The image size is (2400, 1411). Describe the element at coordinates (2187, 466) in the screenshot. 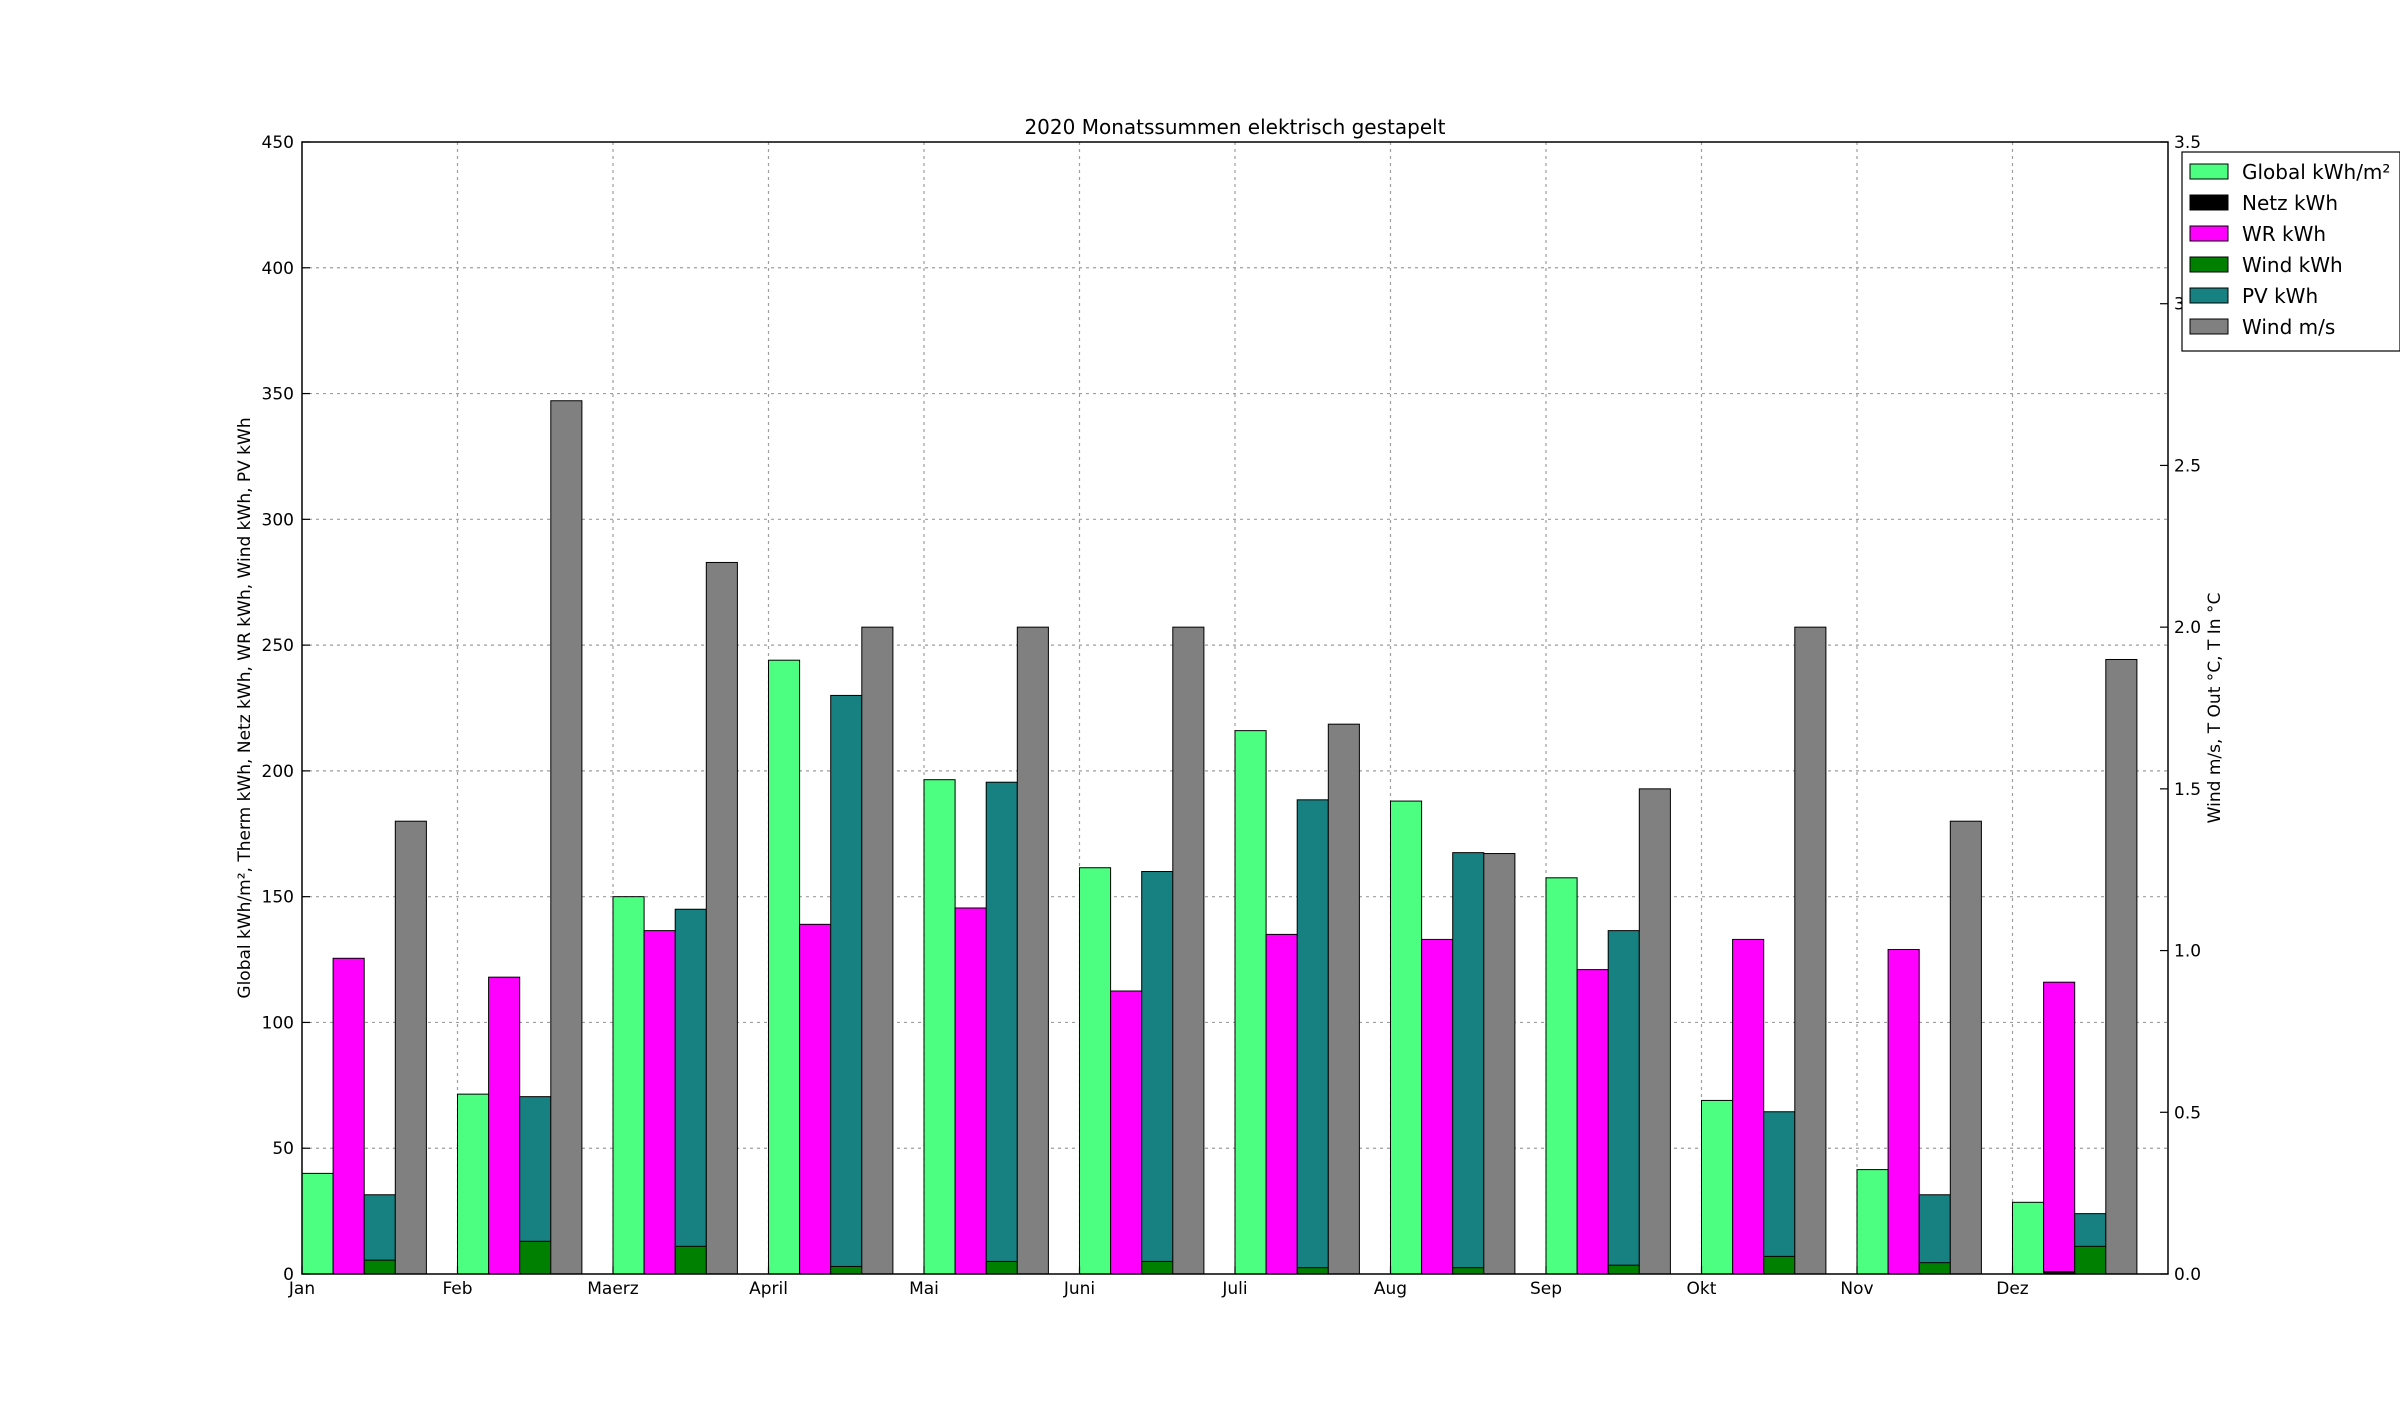

I see `y-tick-label-right: 2.5` at that location.